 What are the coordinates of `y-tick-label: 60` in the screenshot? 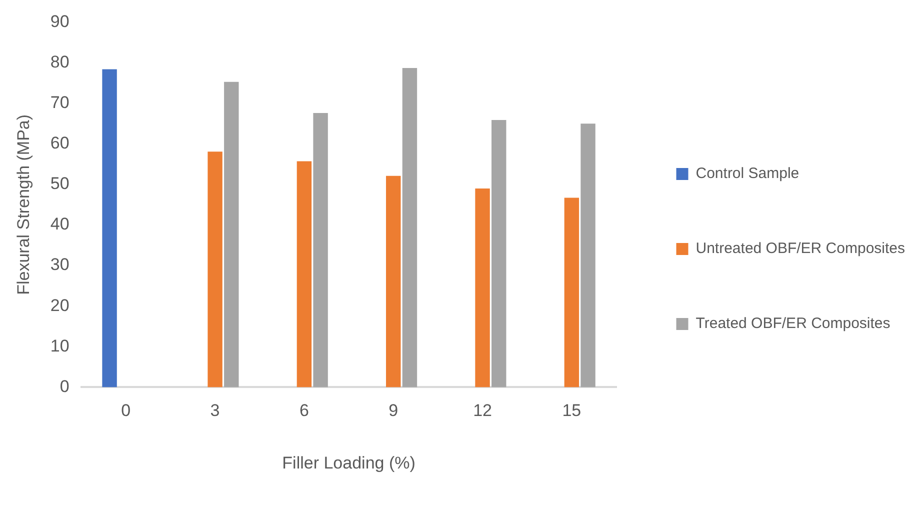 It's located at (60, 143).